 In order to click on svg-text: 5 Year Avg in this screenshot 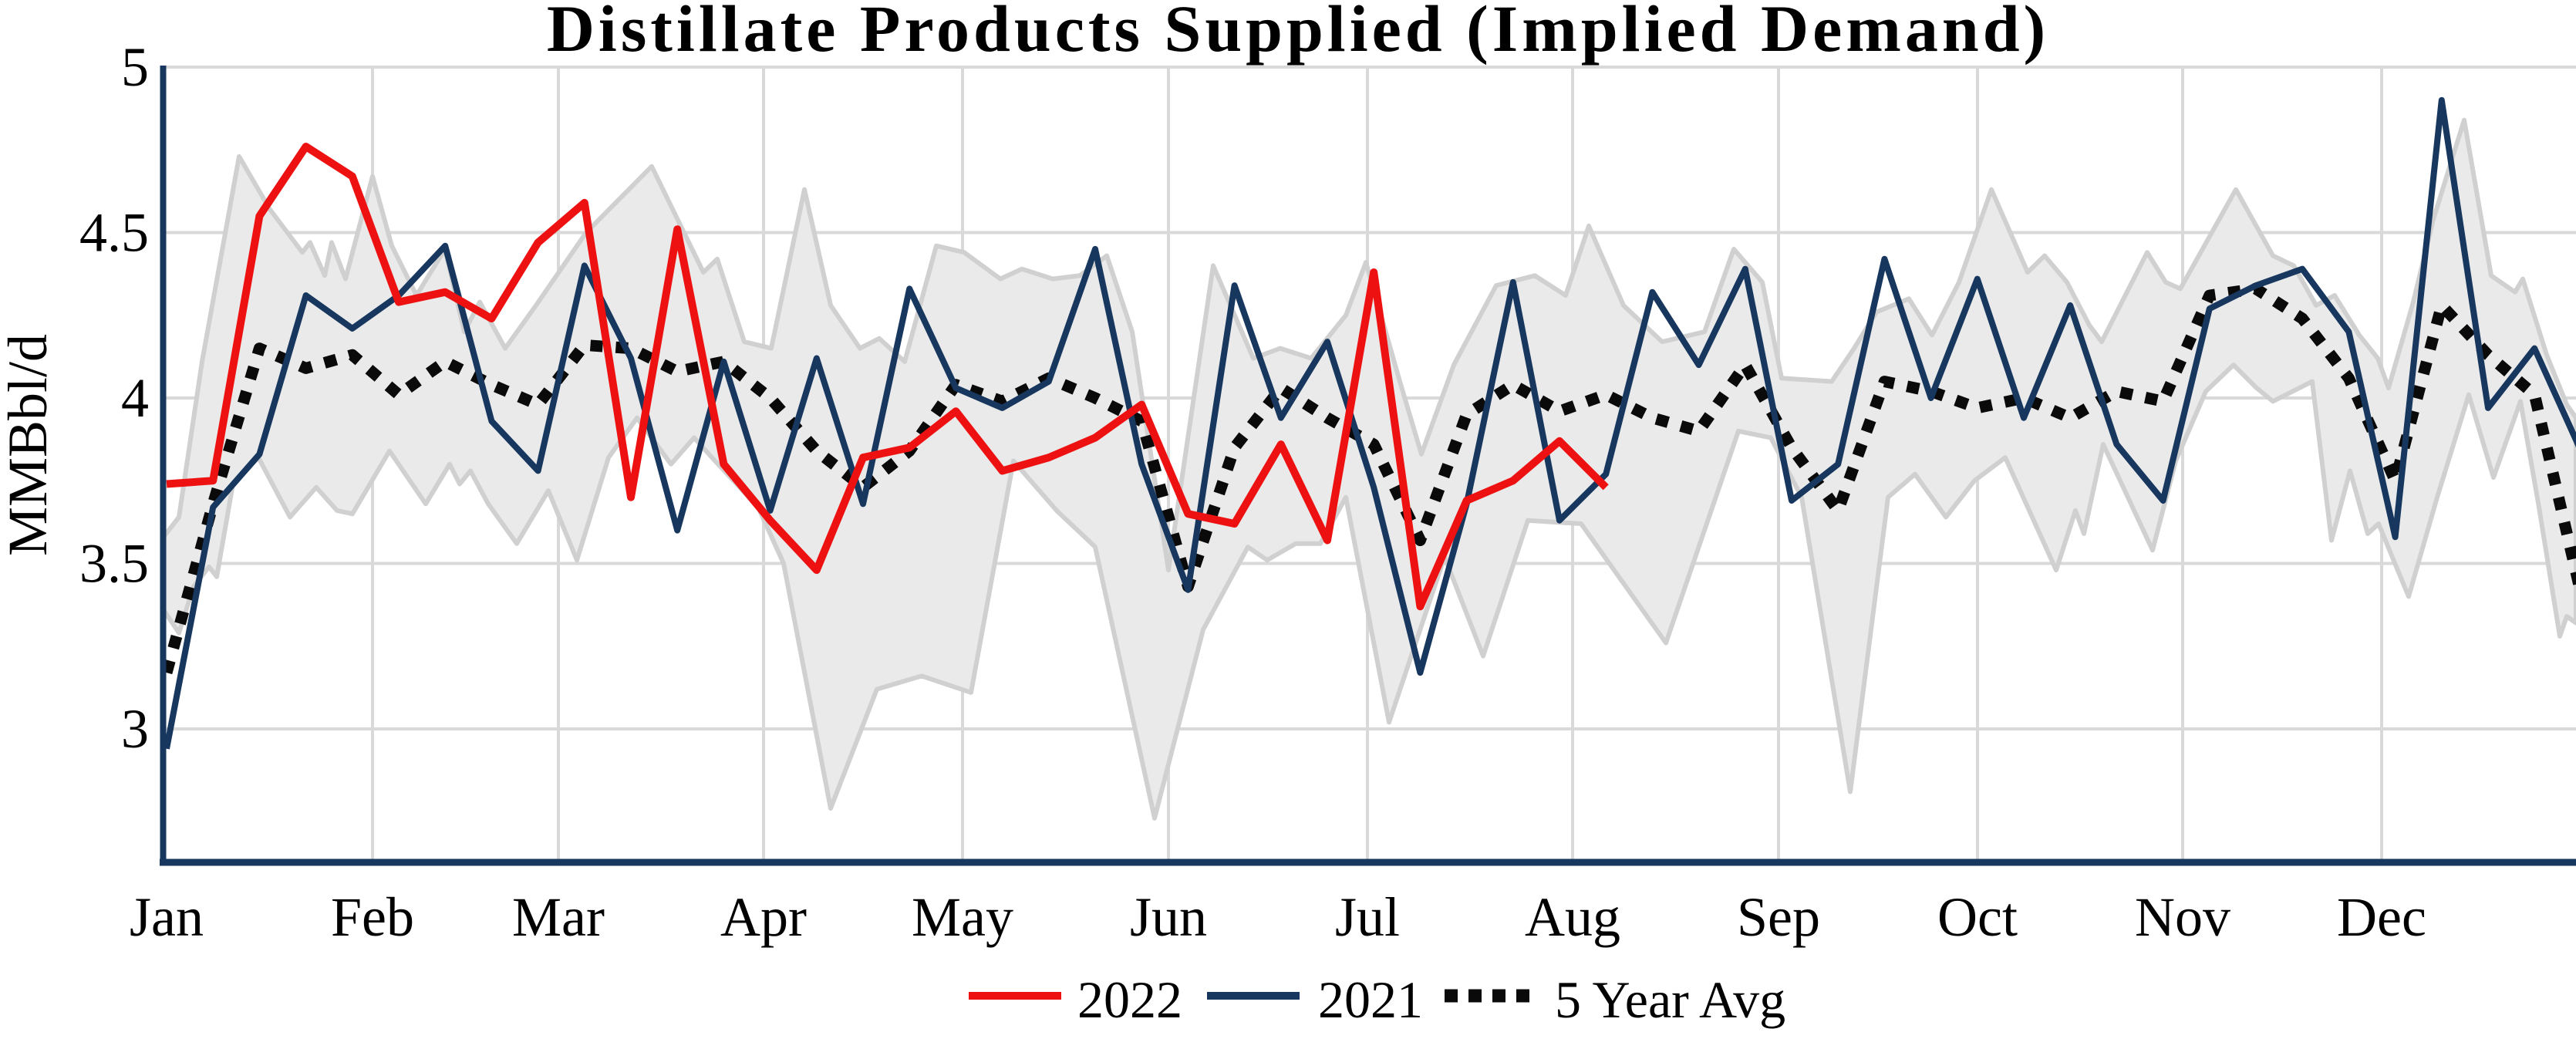, I will do `click(1670, 999)`.